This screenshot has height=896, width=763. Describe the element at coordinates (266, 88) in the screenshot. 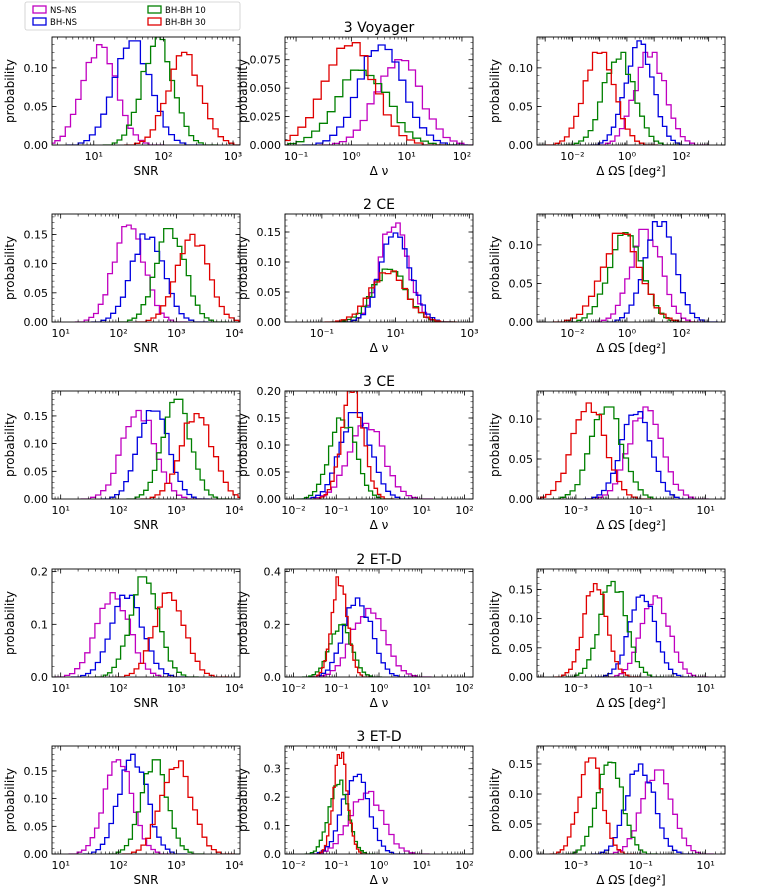

I see `y-tick-label: 0.050` at that location.